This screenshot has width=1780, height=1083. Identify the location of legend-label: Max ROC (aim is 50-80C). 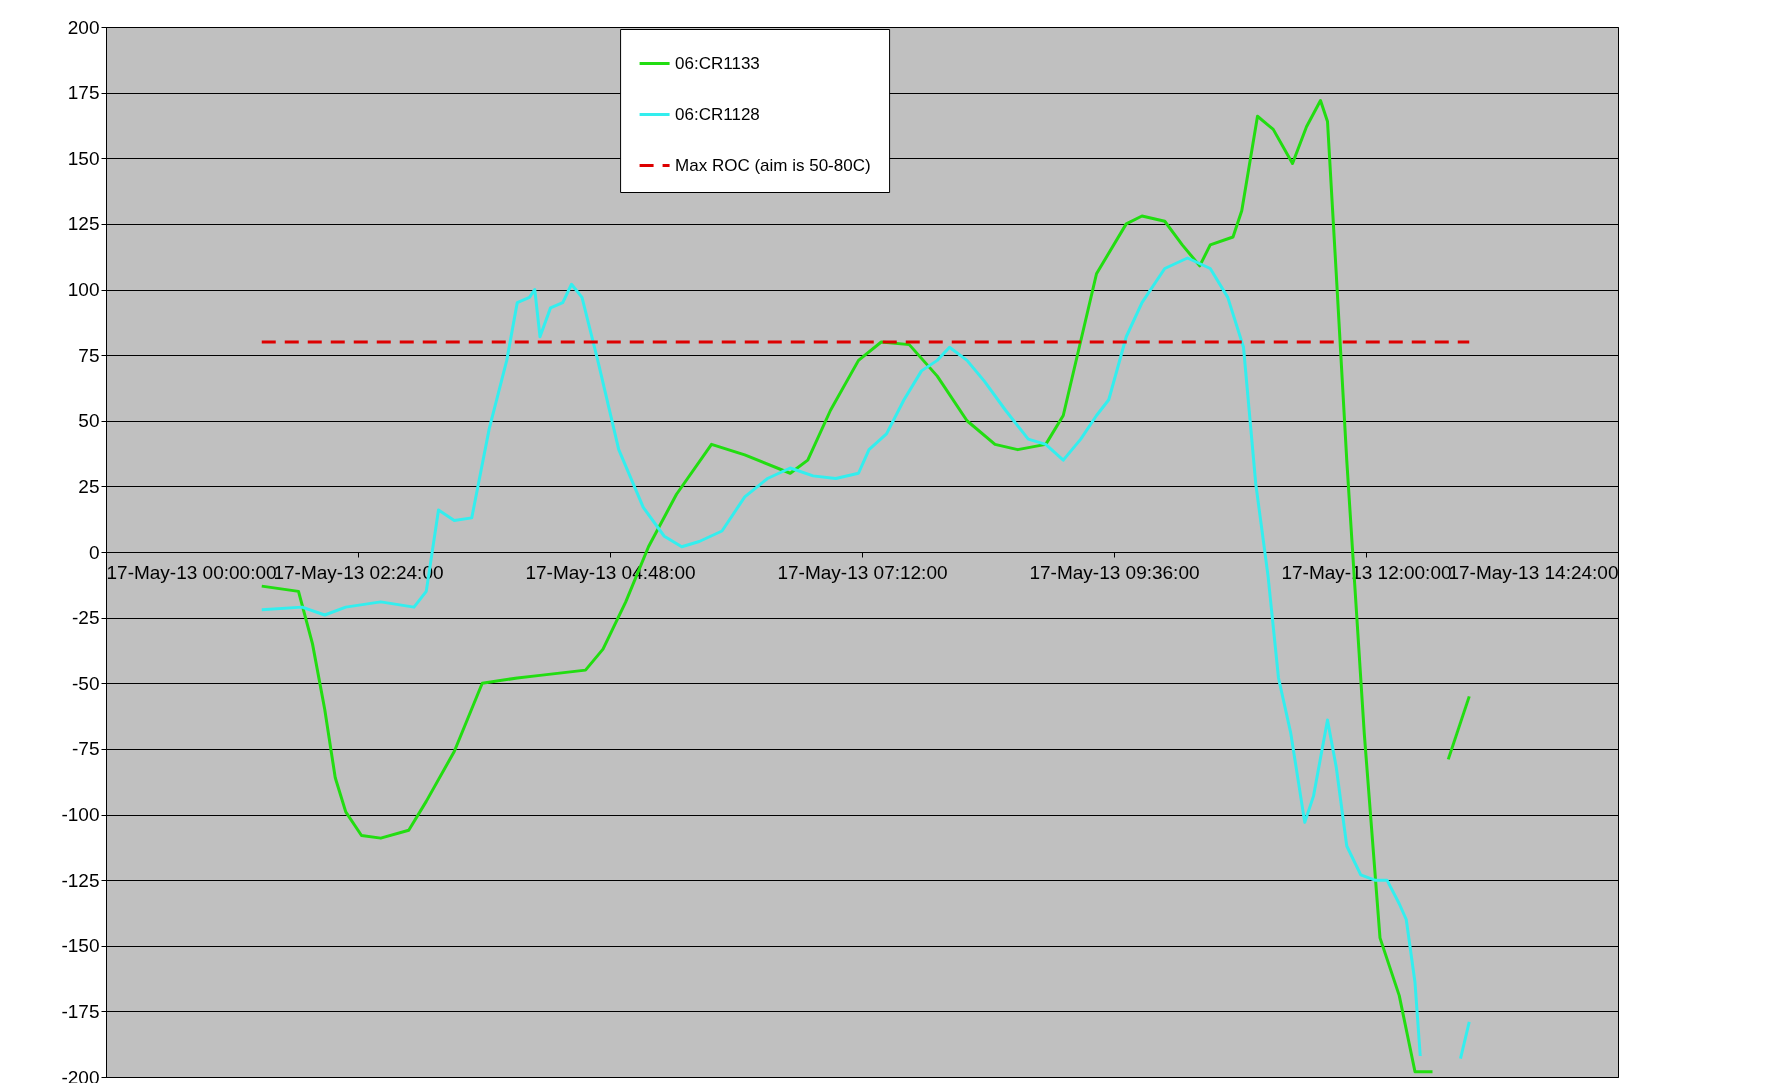
(773, 165).